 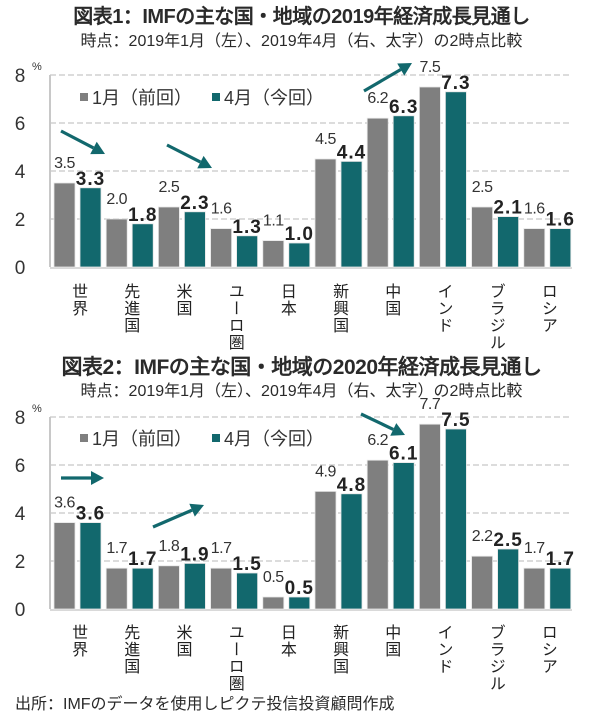 What do you see at coordinates (142, 215) in the screenshot?
I see `value-label-apr: 1.8` at bounding box center [142, 215].